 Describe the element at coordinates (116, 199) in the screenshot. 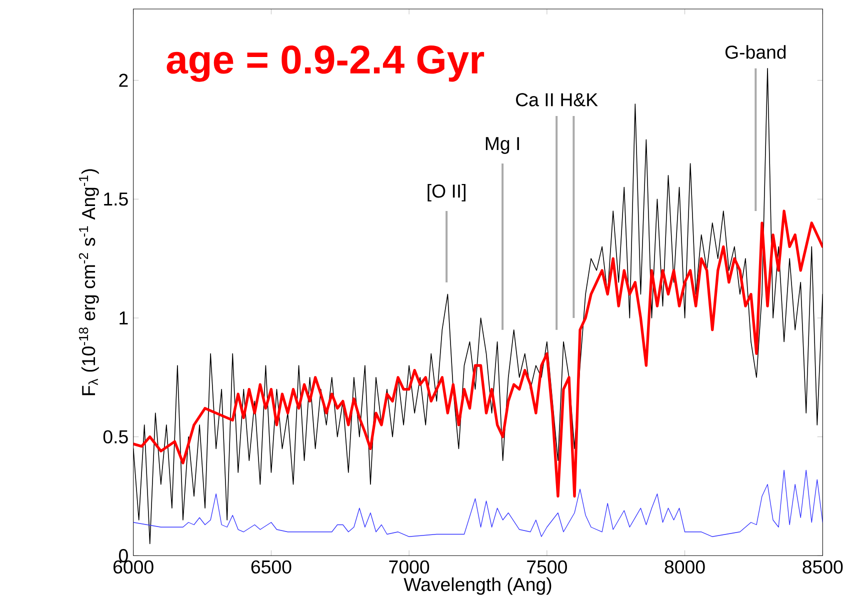

I see `y-tick-label: 1.5` at that location.